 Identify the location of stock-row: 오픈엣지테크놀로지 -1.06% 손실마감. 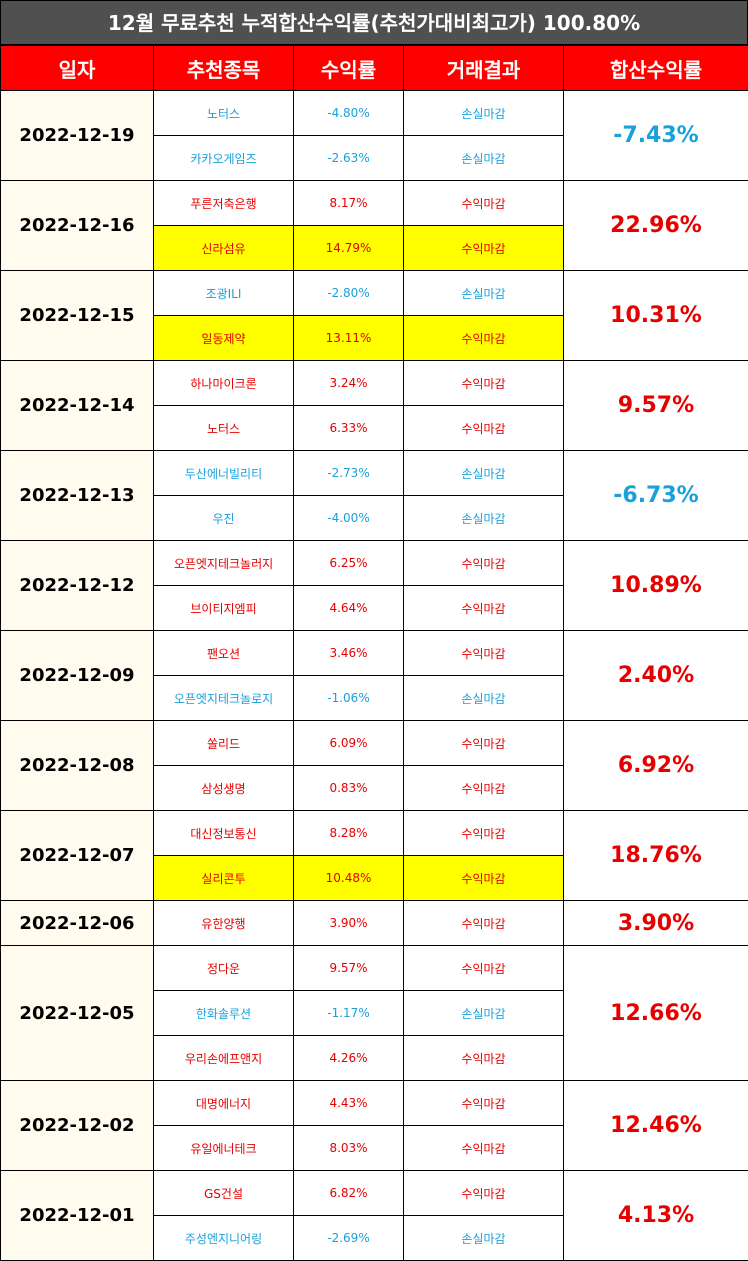
(374, 698).